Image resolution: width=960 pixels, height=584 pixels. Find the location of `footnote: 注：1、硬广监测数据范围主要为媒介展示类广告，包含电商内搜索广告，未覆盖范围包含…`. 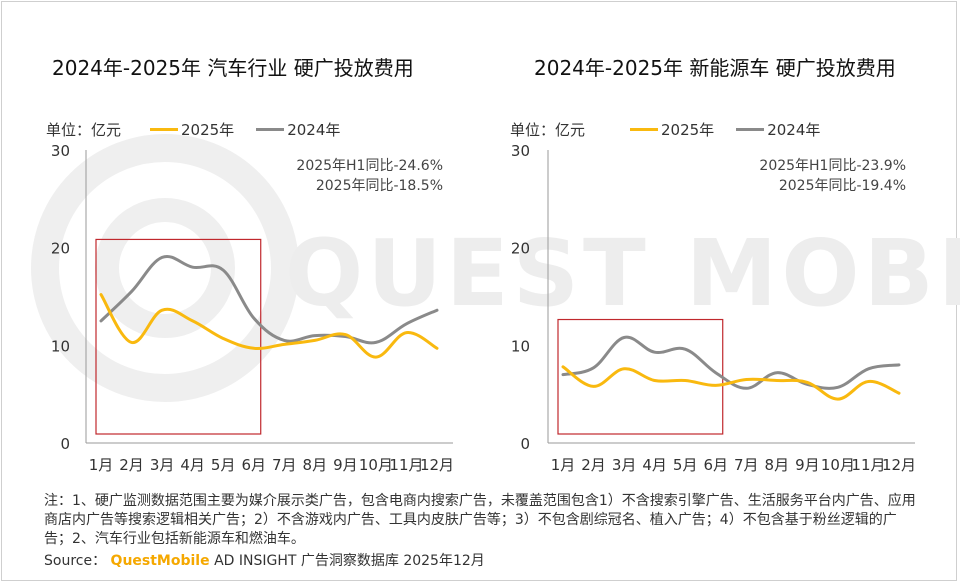

footnote: 注：1、硬广监测数据范围主要为媒介展示类广告，包含电商内搜索广告，未覆盖范围包含… is located at coordinates (480, 520).